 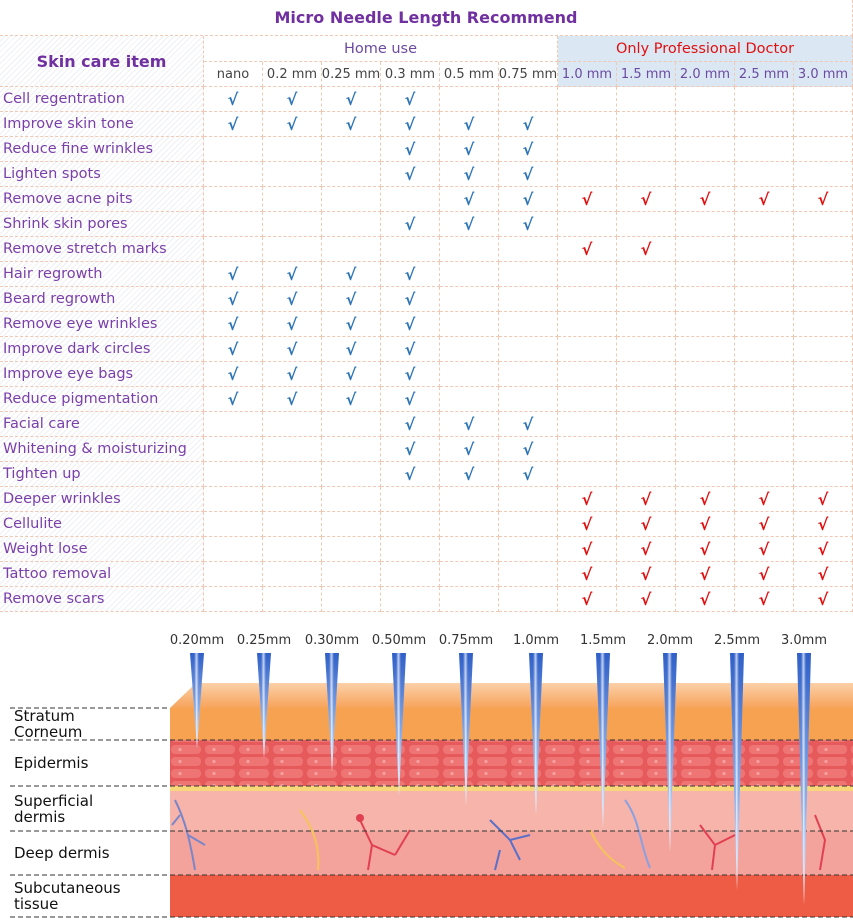 I want to click on needle-label: 3.0mm, so click(x=804, y=640).